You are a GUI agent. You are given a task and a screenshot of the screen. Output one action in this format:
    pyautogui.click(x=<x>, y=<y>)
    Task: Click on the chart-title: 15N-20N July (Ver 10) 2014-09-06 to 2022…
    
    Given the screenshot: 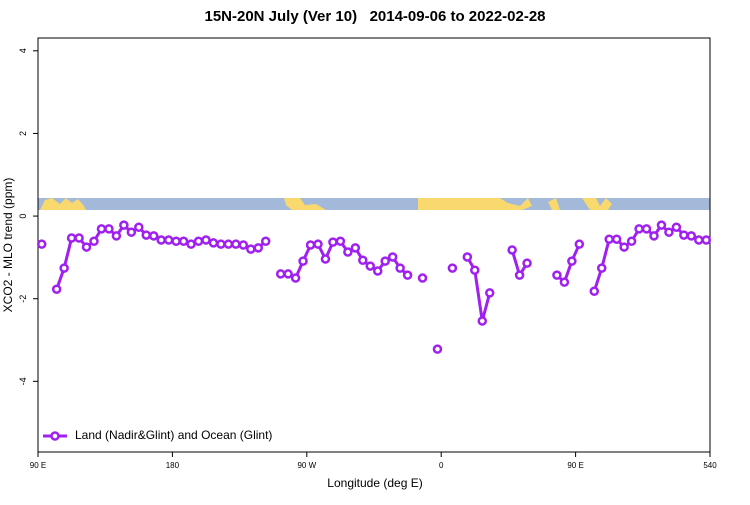 What is the action you would take?
    pyautogui.click(x=374, y=16)
    